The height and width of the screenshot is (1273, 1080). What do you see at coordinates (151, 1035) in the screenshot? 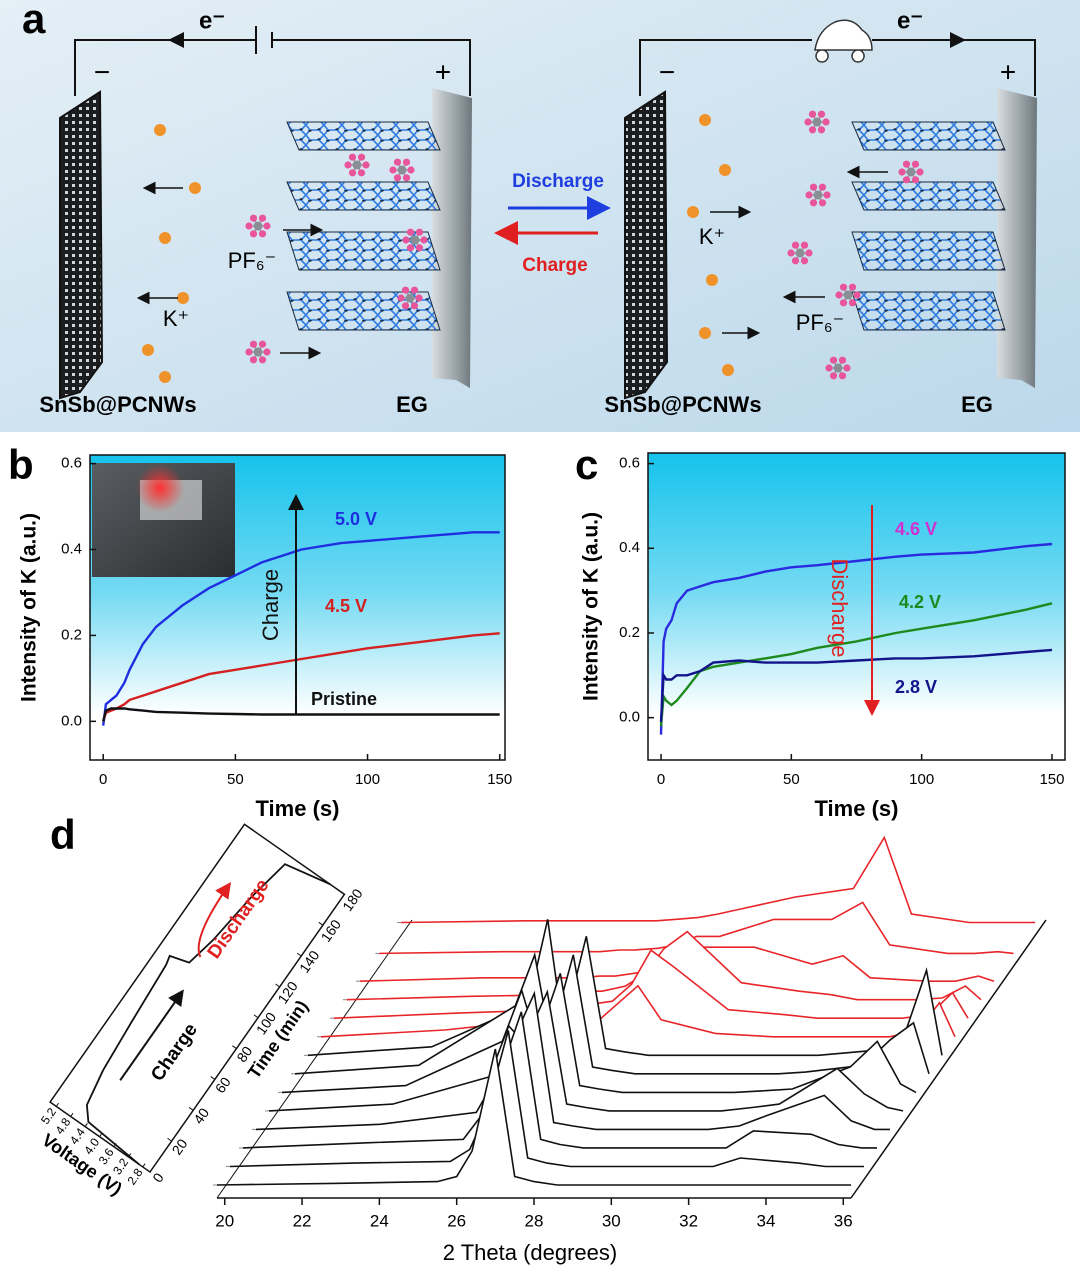
I see `charge-arrow` at bounding box center [151, 1035].